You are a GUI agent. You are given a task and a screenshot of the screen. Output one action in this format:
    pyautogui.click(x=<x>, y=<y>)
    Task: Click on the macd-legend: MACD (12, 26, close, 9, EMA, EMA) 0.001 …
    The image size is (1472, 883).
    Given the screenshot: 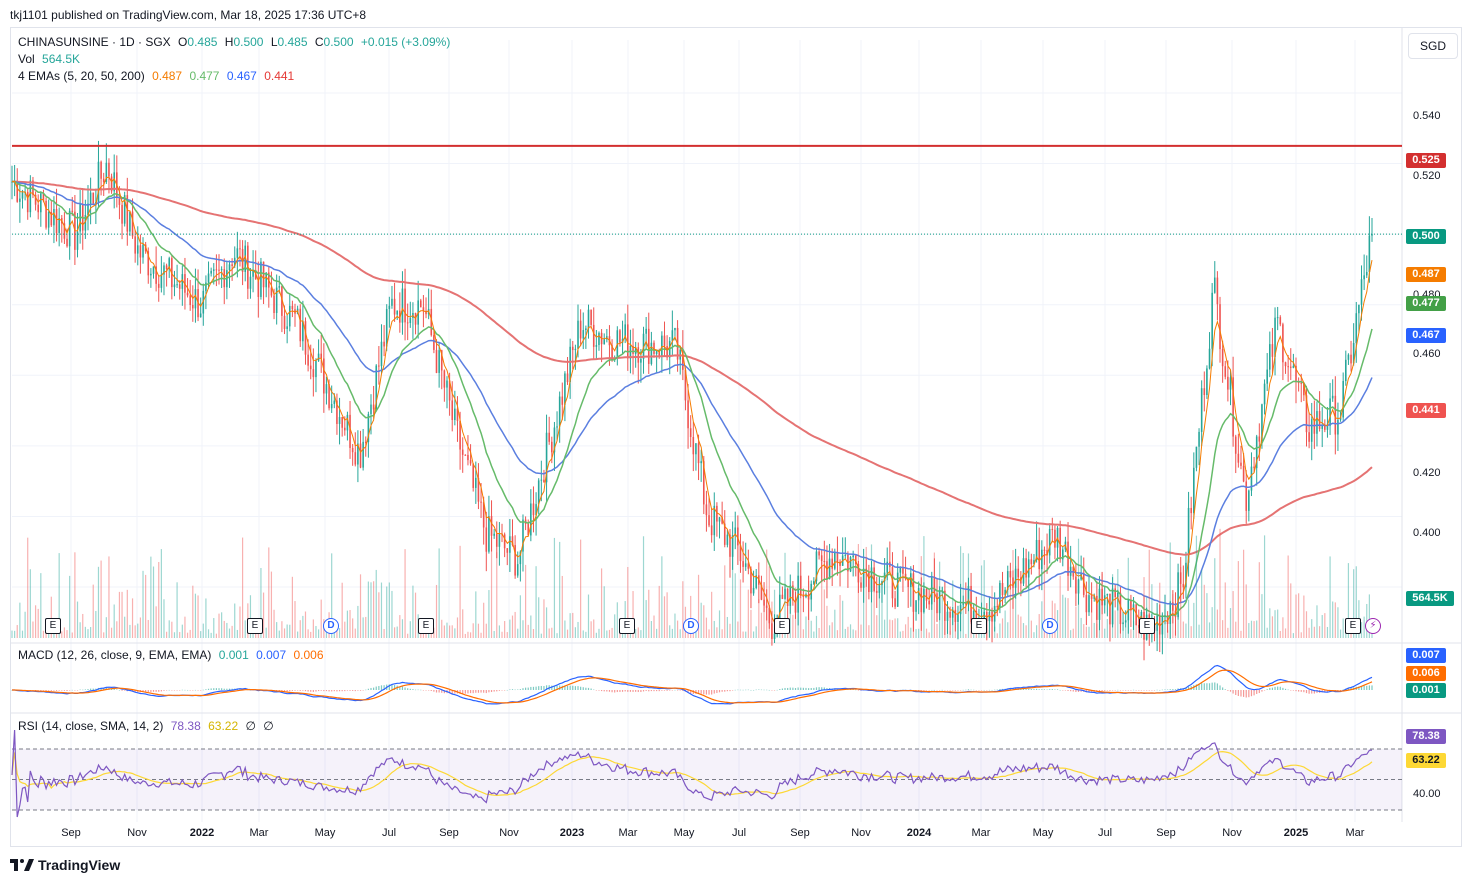 What is the action you would take?
    pyautogui.click(x=173, y=655)
    